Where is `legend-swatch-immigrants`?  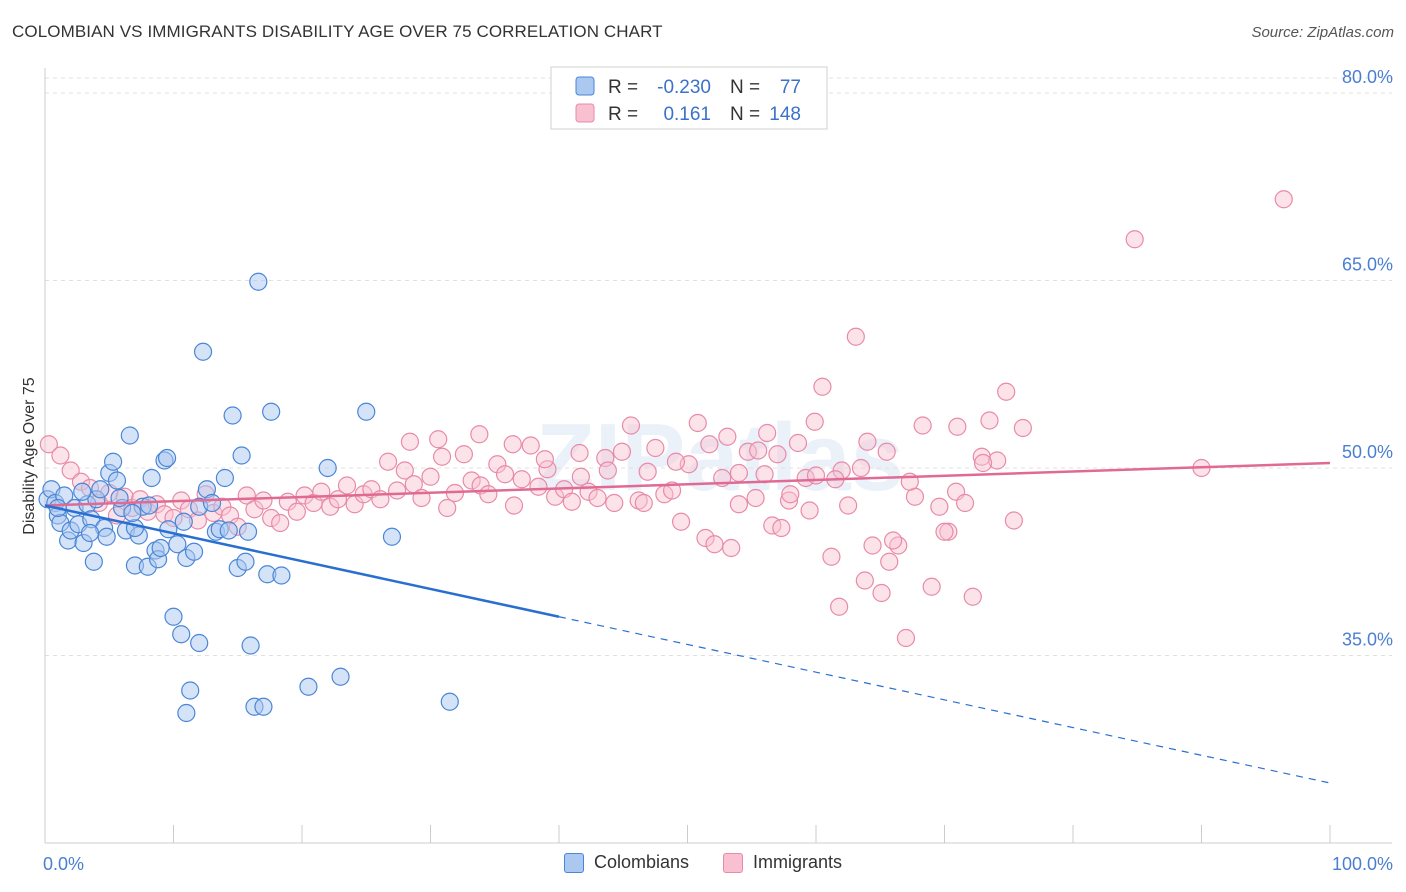
legend-swatch-immigrants is located at coordinates (585, 113).